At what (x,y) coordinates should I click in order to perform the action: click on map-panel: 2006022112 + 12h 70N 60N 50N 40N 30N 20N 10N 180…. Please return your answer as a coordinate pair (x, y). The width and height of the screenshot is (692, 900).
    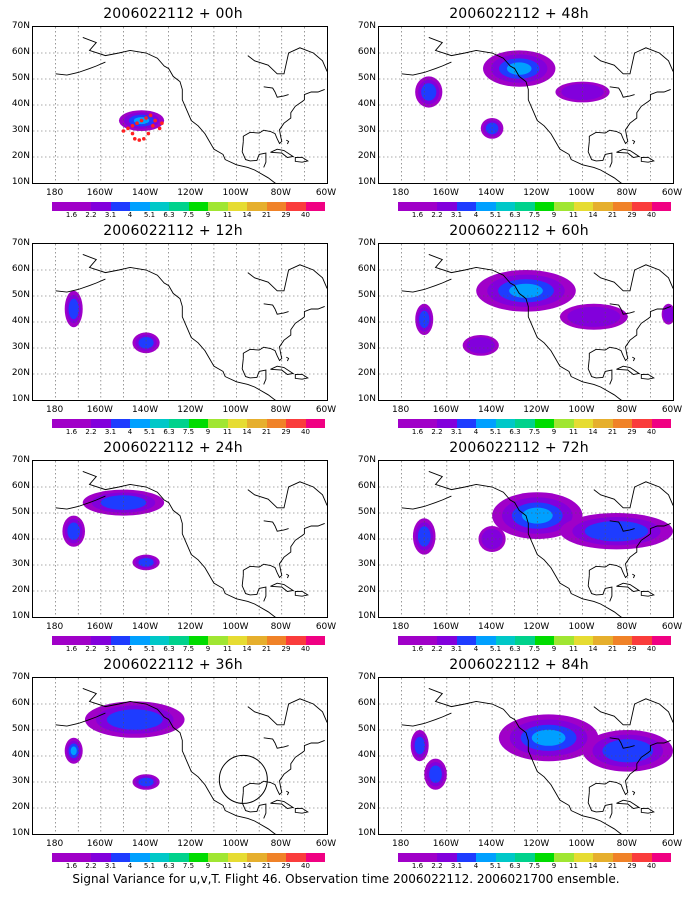
    Looking at the image, I should click on (173, 327).